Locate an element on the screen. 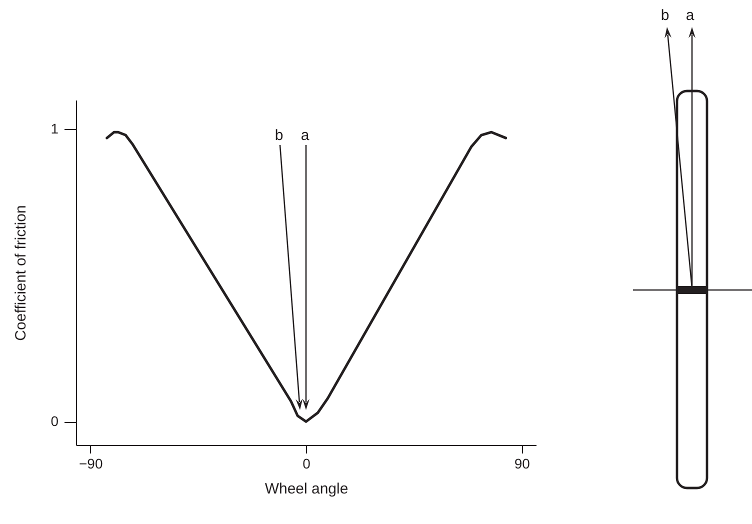  y-axis-title: Coefficient of friction is located at coordinates (21, 273).